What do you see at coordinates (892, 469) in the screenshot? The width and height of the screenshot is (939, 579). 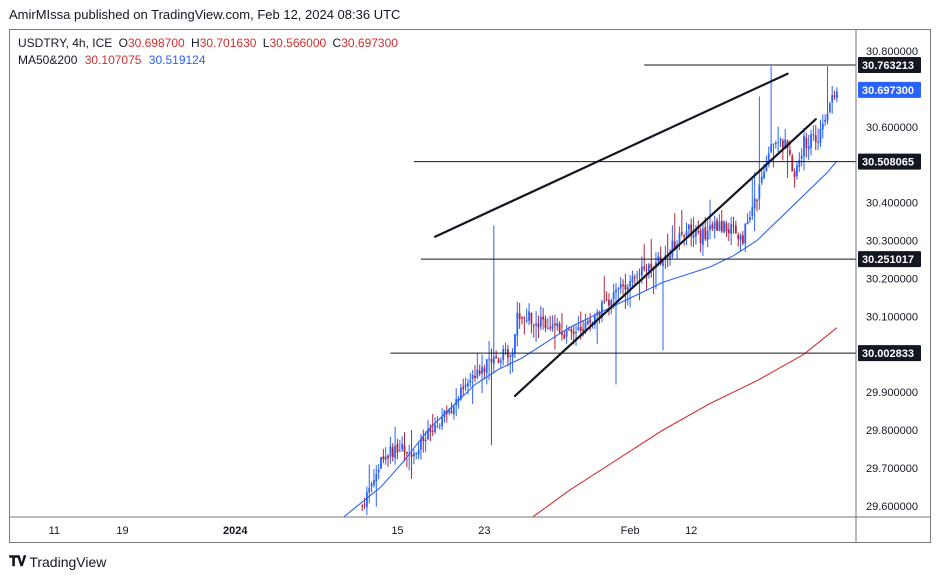 I see `price-tick-label: 29.700000` at bounding box center [892, 469].